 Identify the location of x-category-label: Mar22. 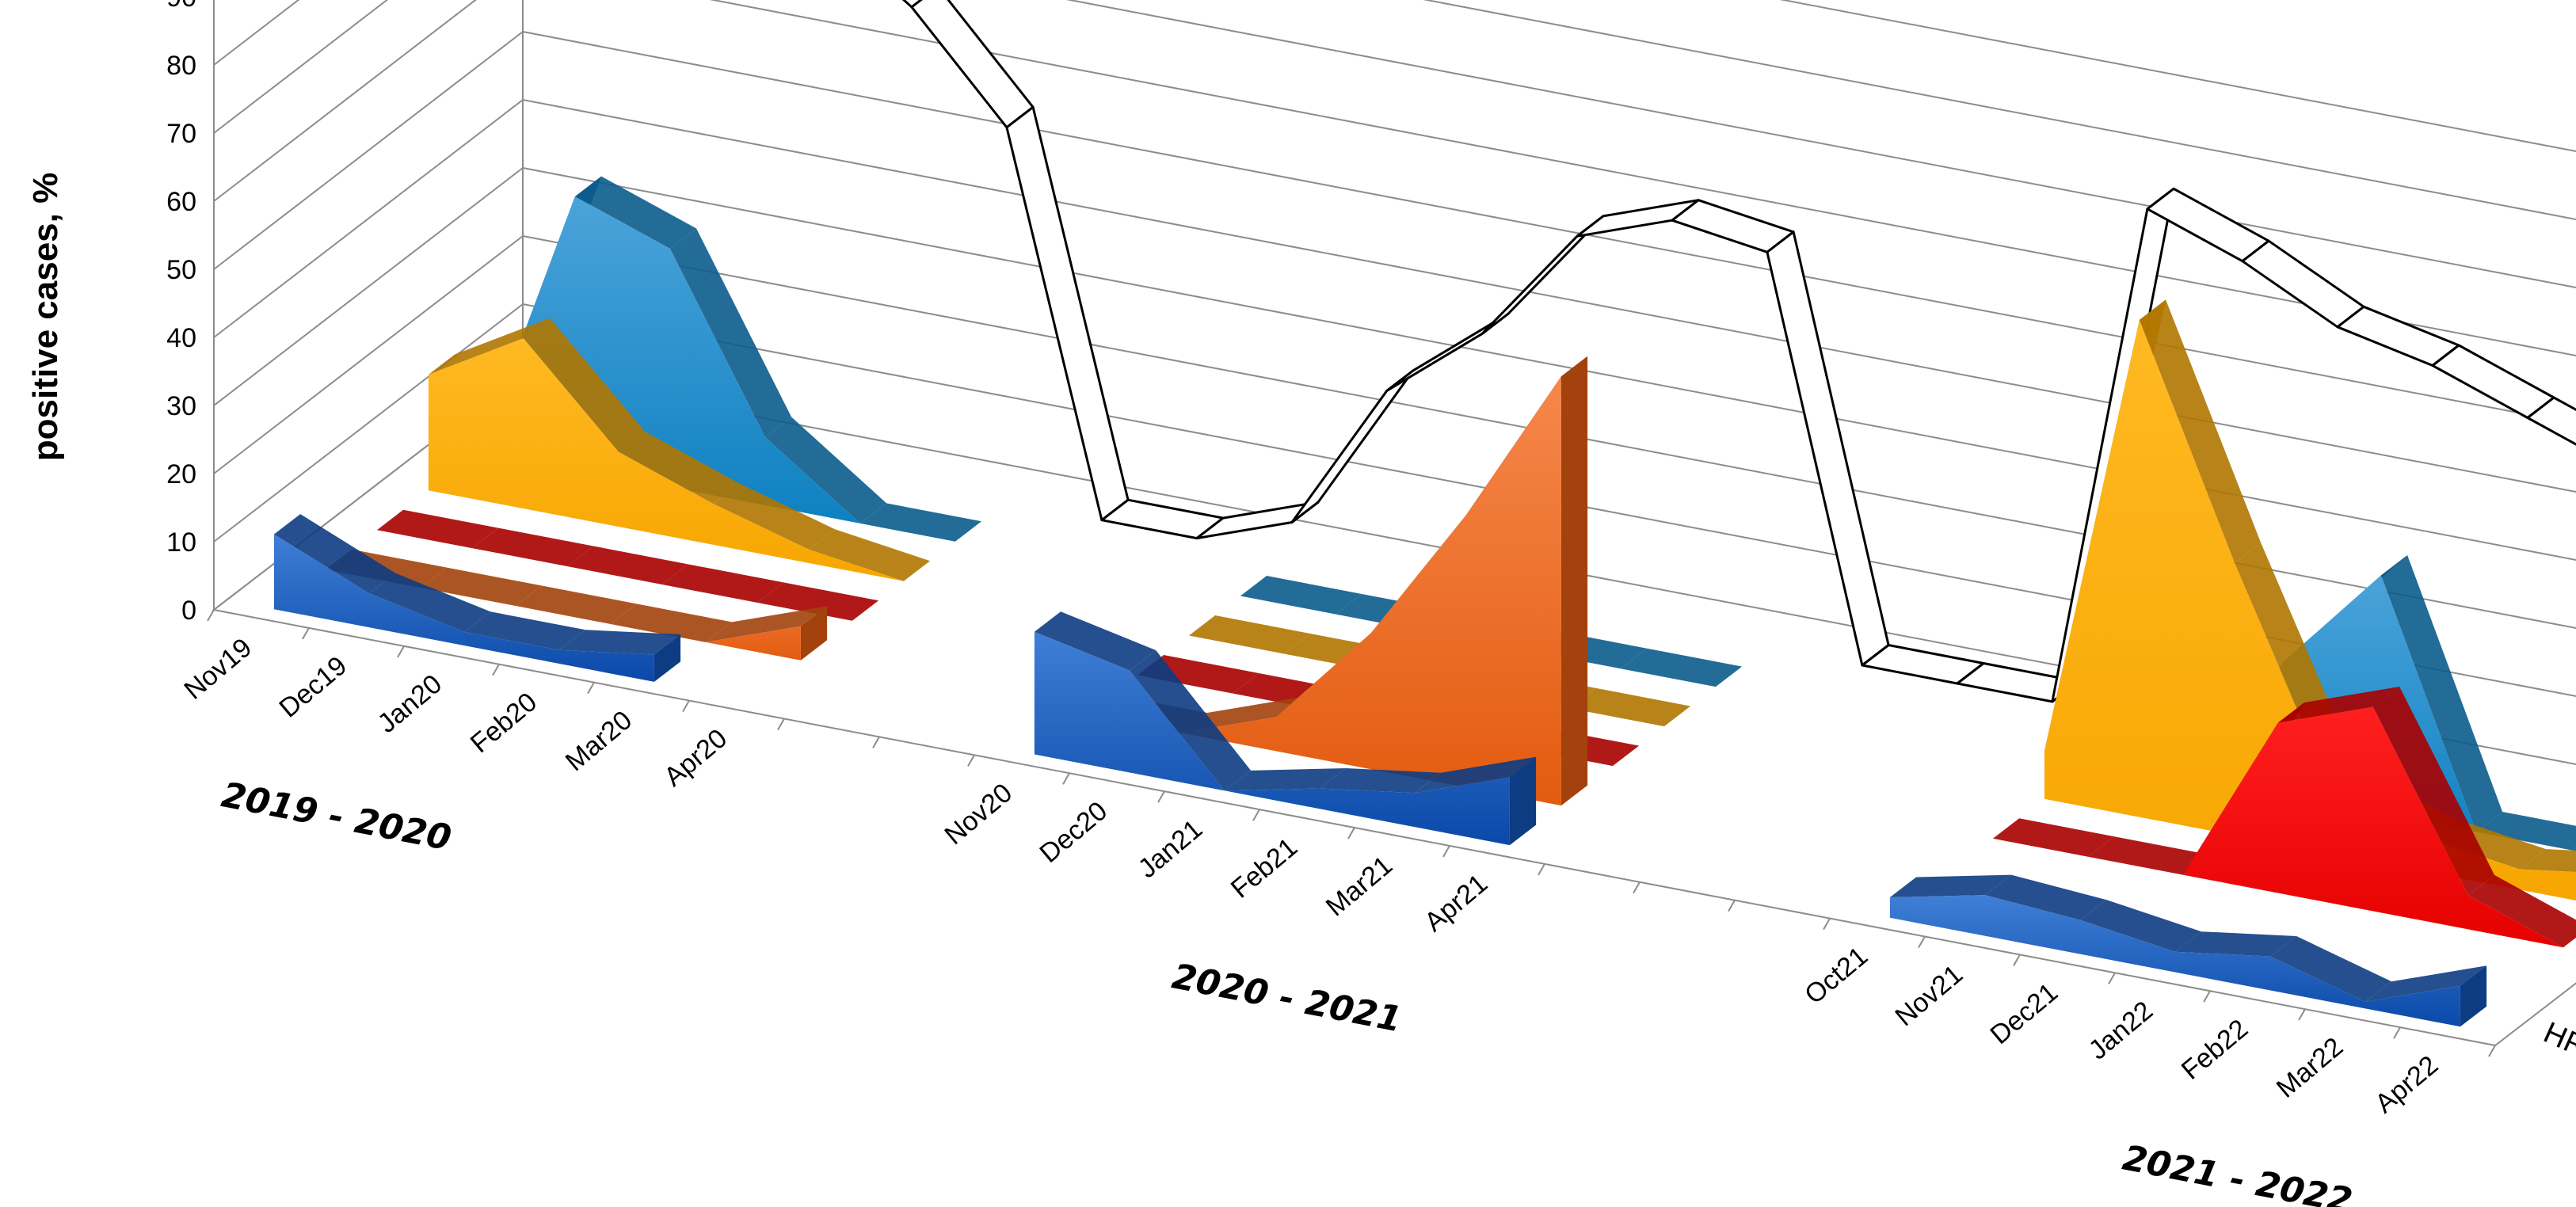
(2310, 1068).